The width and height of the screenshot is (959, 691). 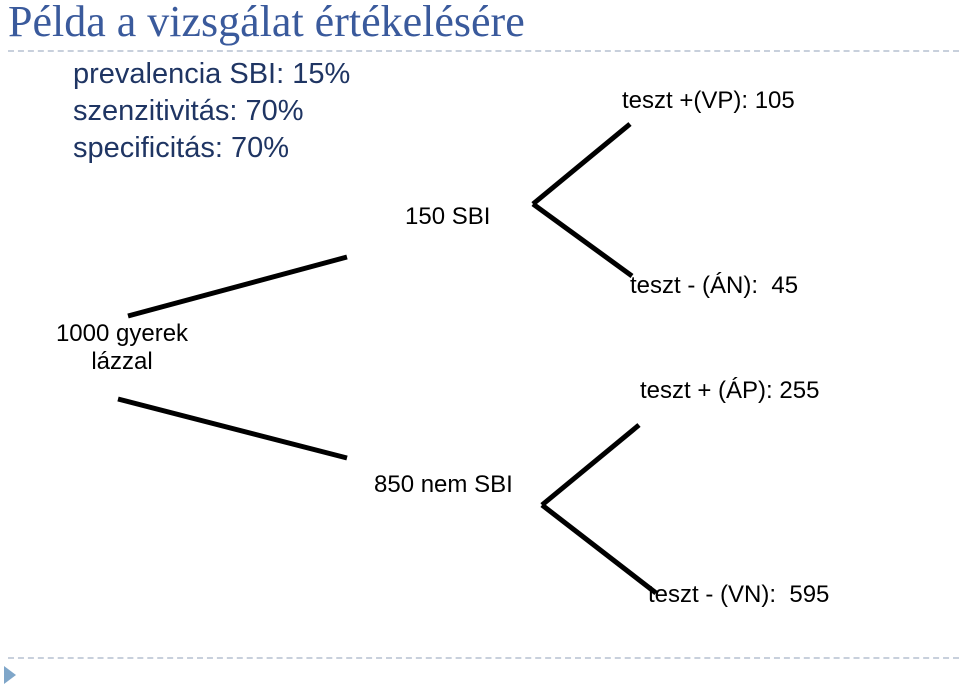 I want to click on bottom-divider, so click(x=483, y=658).